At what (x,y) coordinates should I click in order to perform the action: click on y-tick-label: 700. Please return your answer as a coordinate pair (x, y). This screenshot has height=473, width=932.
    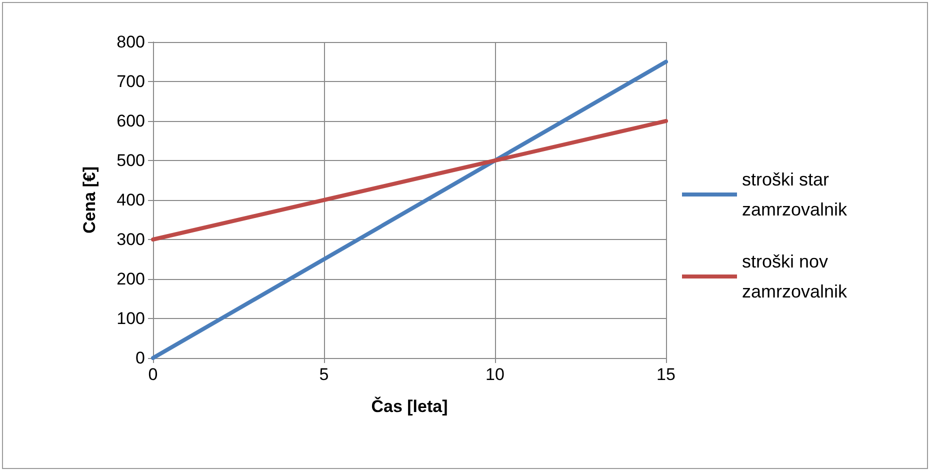
    Looking at the image, I should click on (130, 81).